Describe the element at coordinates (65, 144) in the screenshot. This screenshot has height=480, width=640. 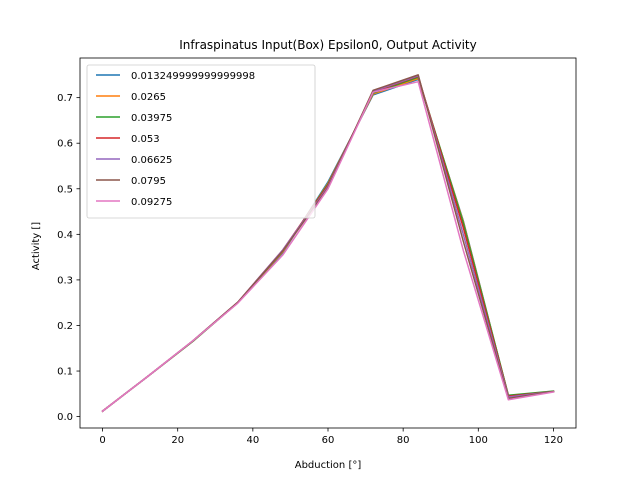
I see `y-tick-label: 0.6` at that location.